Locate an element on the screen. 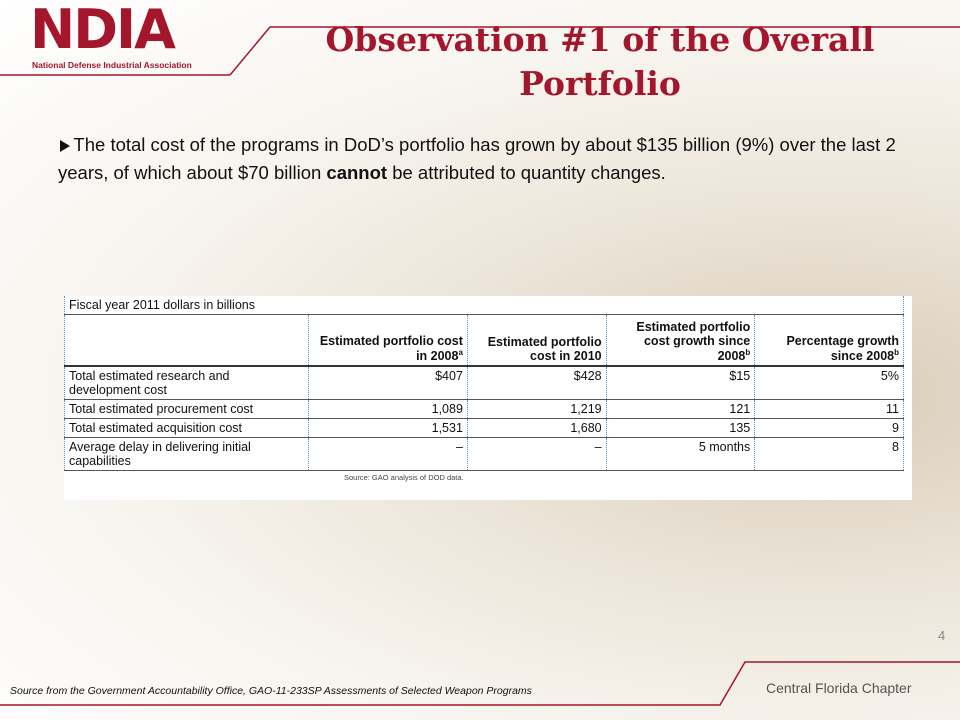 The width and height of the screenshot is (960, 720). cell: 8 is located at coordinates (829, 454).